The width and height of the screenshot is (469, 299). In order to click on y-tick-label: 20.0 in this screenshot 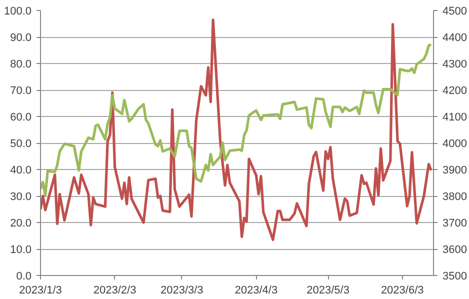, I will do `click(21, 224)`.